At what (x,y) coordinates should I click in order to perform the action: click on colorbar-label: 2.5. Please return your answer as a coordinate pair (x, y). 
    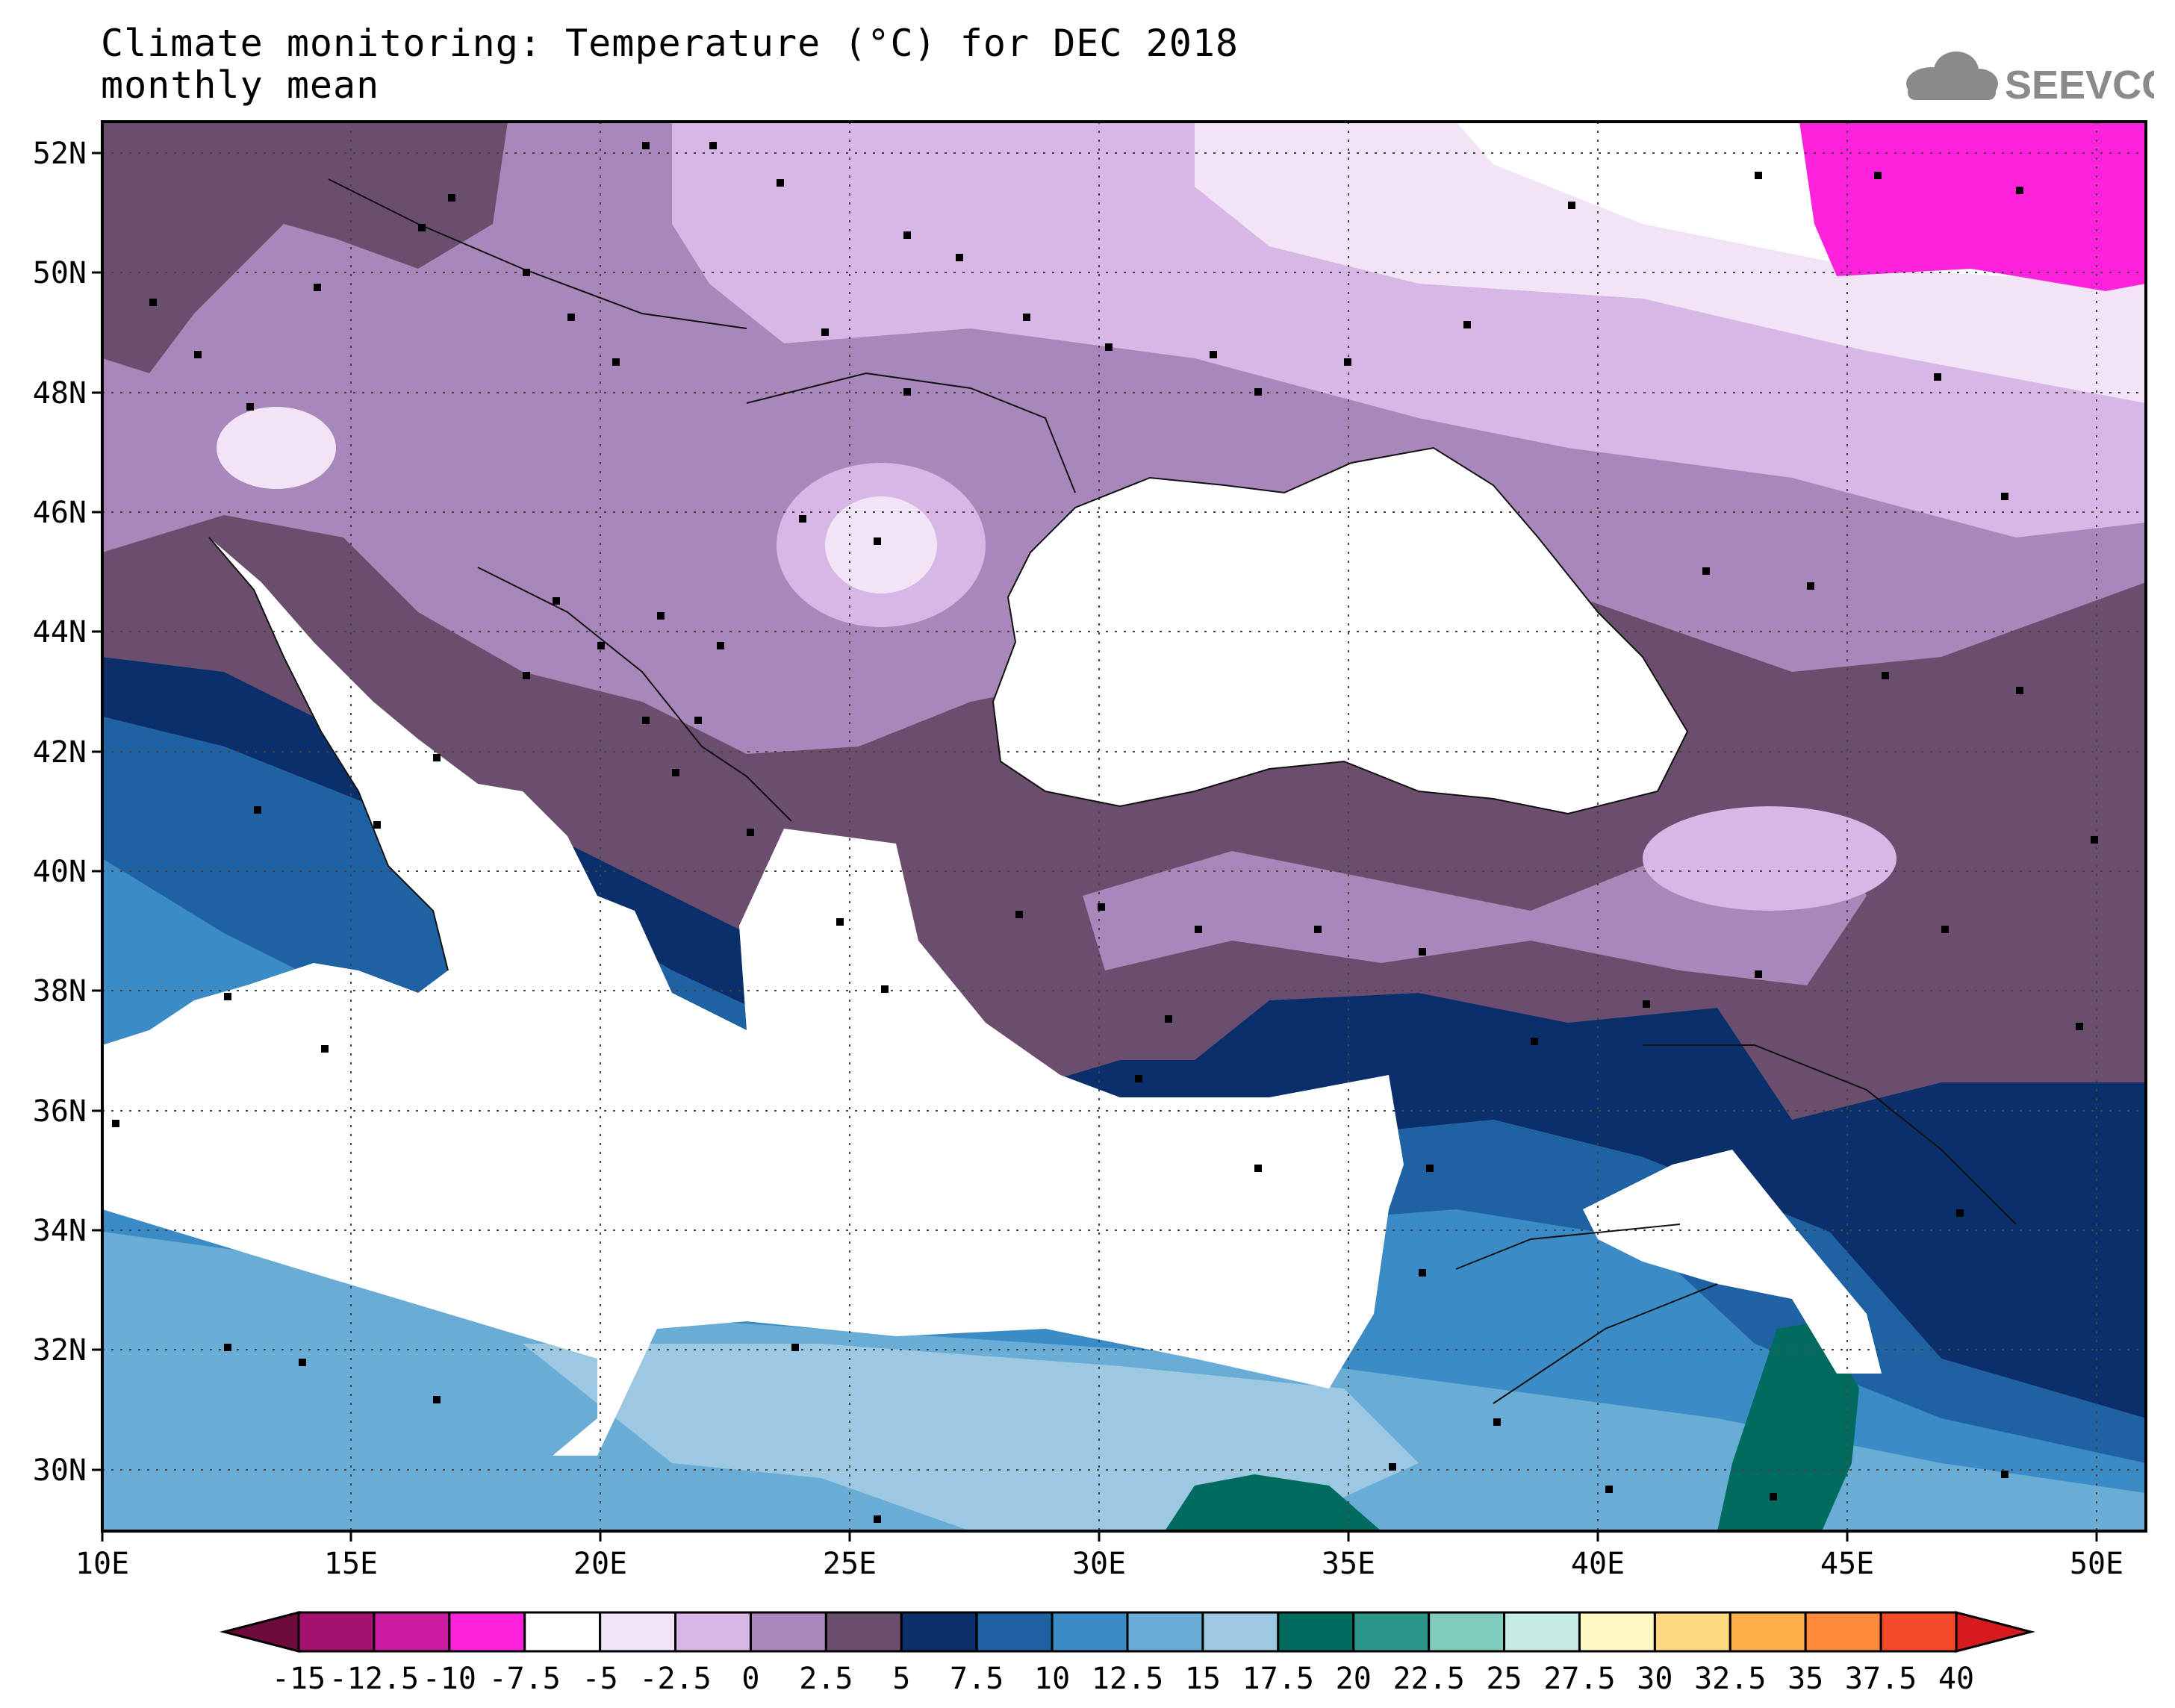
    Looking at the image, I should click on (826, 1679).